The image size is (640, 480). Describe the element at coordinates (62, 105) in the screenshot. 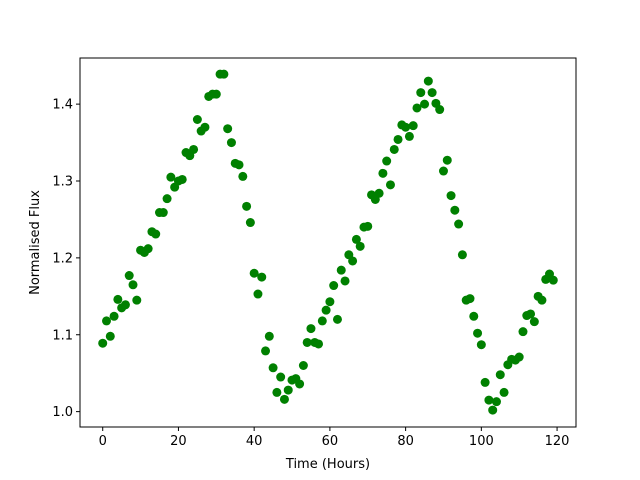

I see `y-tick-label: 1.4` at that location.